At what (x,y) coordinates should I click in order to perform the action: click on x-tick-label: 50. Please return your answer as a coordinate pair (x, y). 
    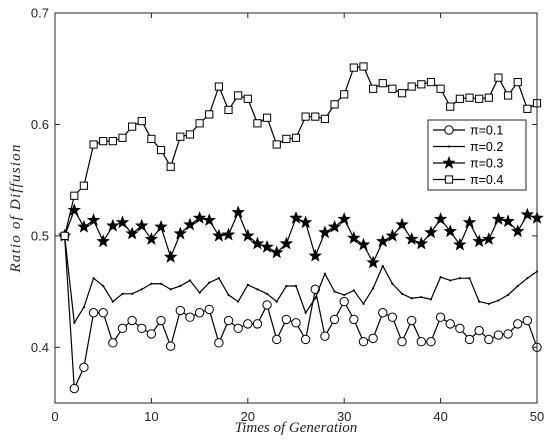
    Looking at the image, I should click on (537, 416).